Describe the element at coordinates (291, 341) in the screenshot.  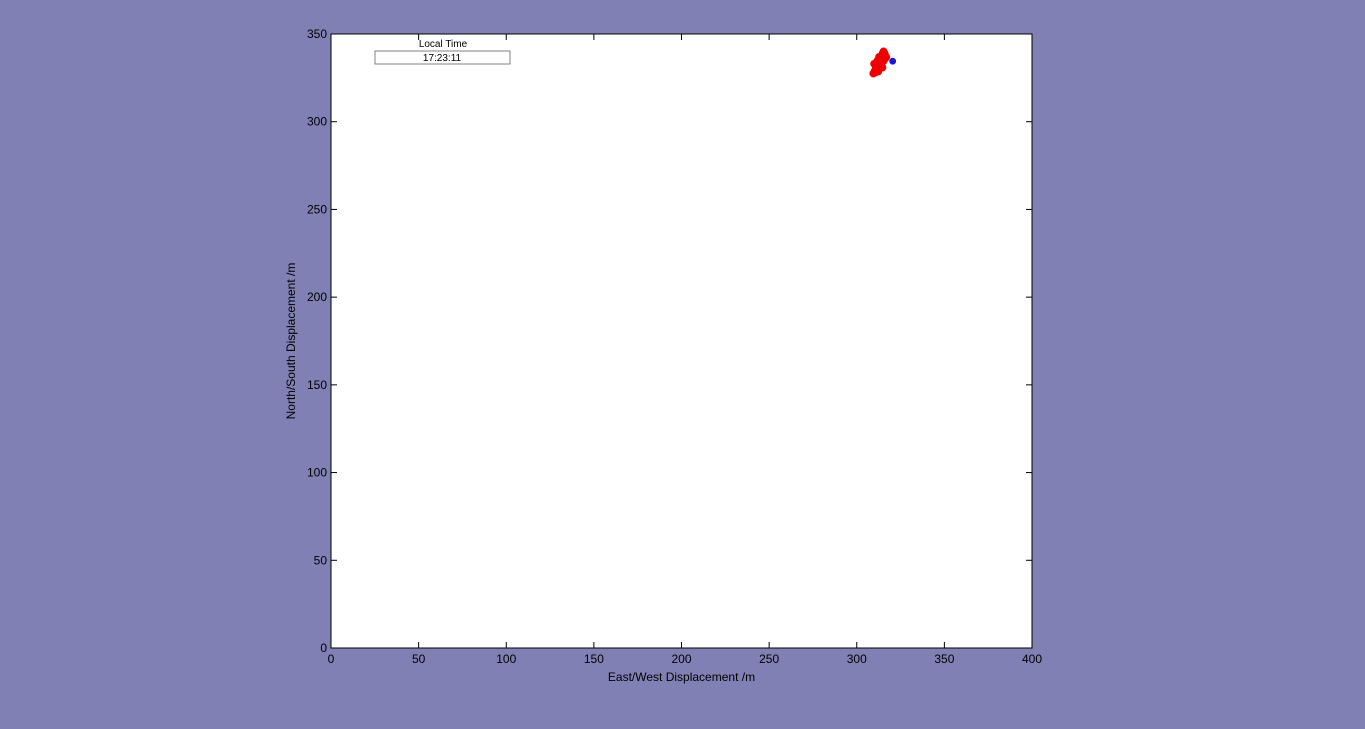
I see `y-axis-label: North/South Displacement /m` at that location.